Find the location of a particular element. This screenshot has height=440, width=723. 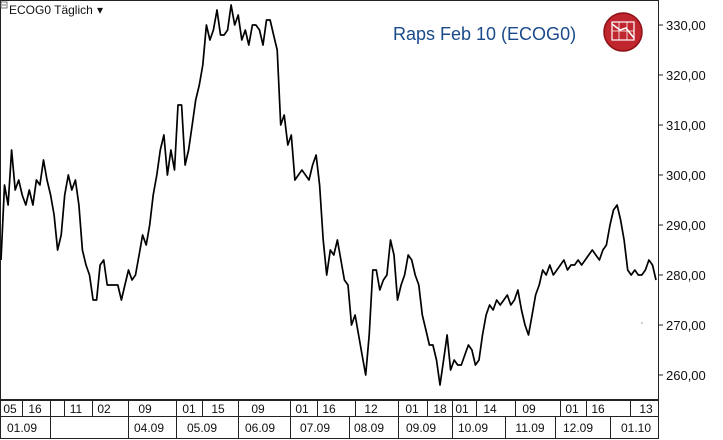

x-month-label: 06.09 is located at coordinates (260, 428).